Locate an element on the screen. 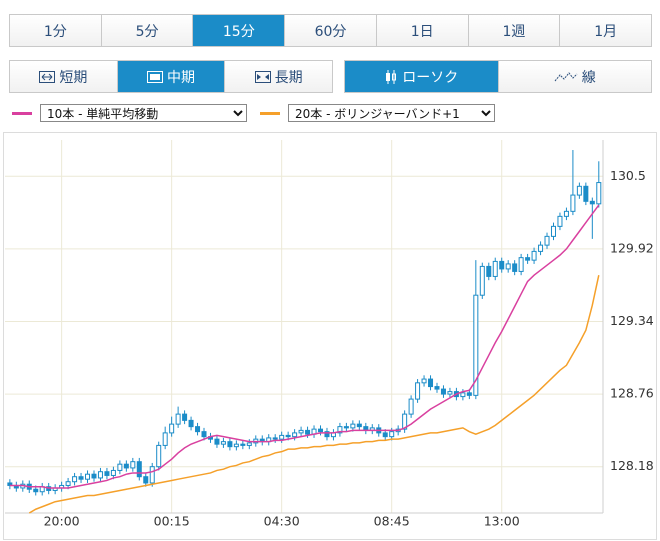 The height and width of the screenshot is (541, 660). style-tab: ローソク is located at coordinates (421, 76).